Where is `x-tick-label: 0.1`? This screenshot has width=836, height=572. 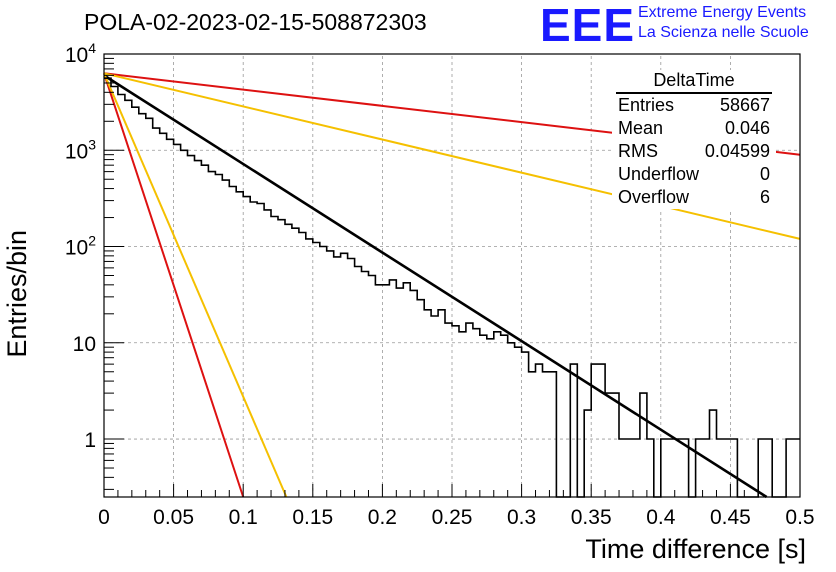 x-tick-label: 0.1 is located at coordinates (243, 517).